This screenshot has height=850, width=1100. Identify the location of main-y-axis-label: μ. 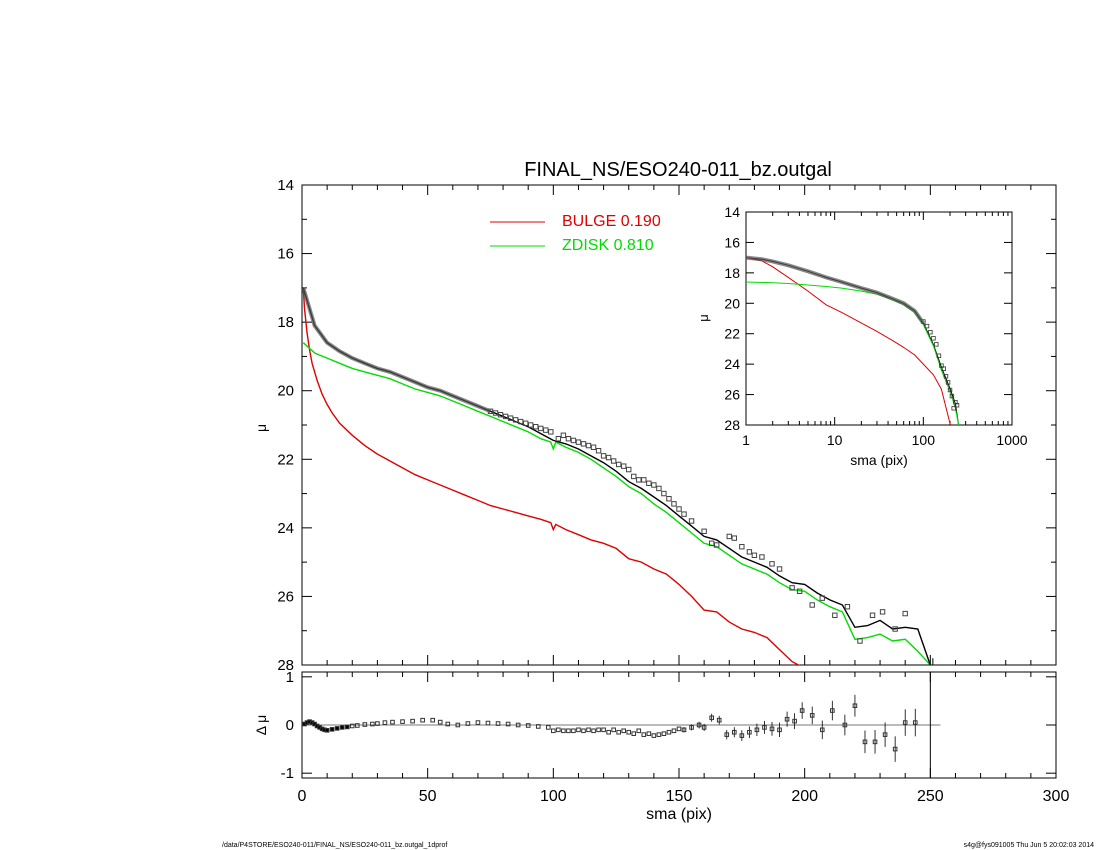
(261, 428).